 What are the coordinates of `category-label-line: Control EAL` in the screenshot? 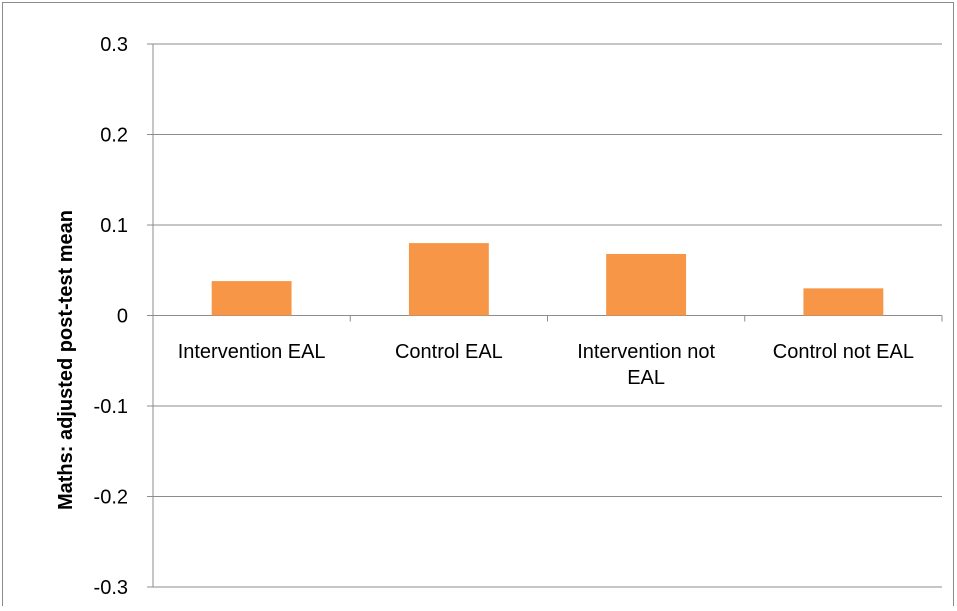 It's located at (449, 352).